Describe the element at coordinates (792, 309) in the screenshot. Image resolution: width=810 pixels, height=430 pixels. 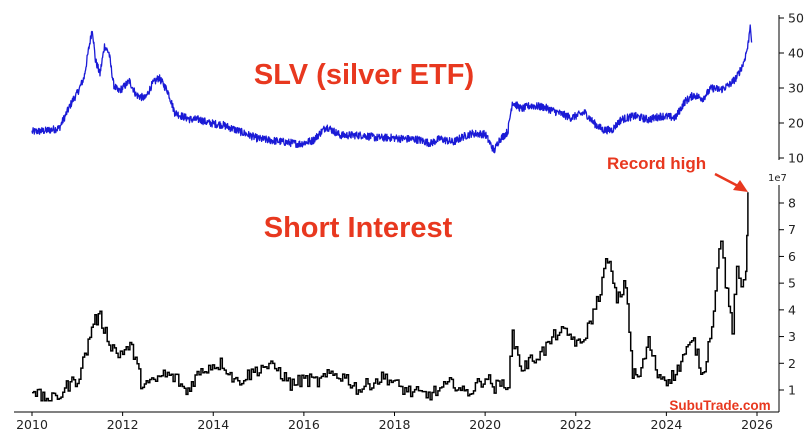
I see `bottom-y-tick-label: 4` at that location.